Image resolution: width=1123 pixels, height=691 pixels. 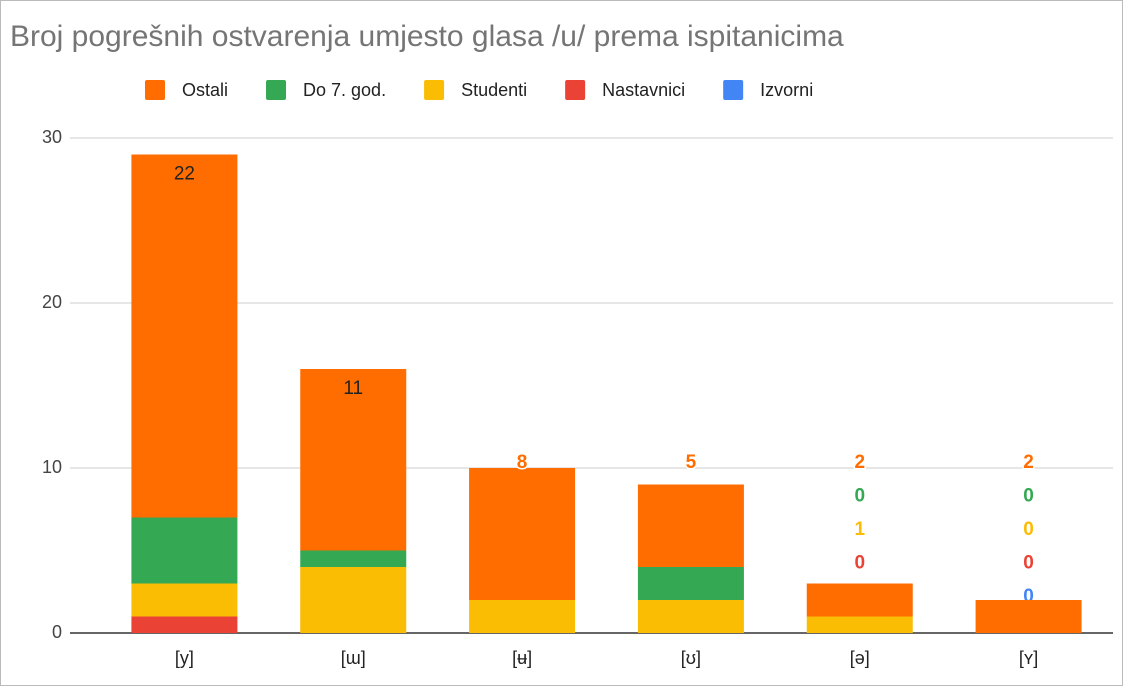 What do you see at coordinates (522, 462) in the screenshot?
I see `data-label: 8` at bounding box center [522, 462].